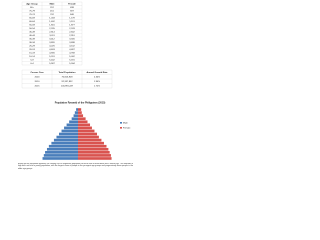 The width and height of the screenshot is (320, 240). I want to click on table-cell: 1,511, so click(72, 22).